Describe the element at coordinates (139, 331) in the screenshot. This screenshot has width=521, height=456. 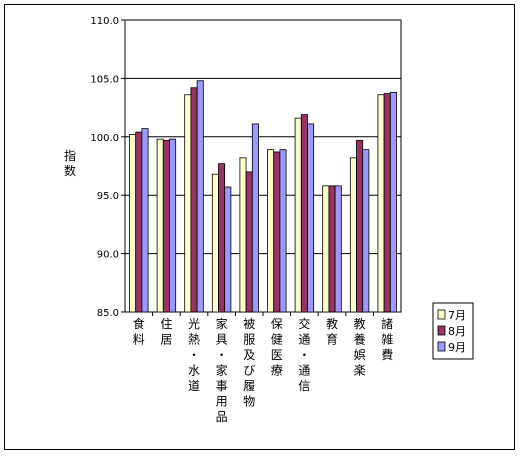
I see `category-label: 食料` at that location.